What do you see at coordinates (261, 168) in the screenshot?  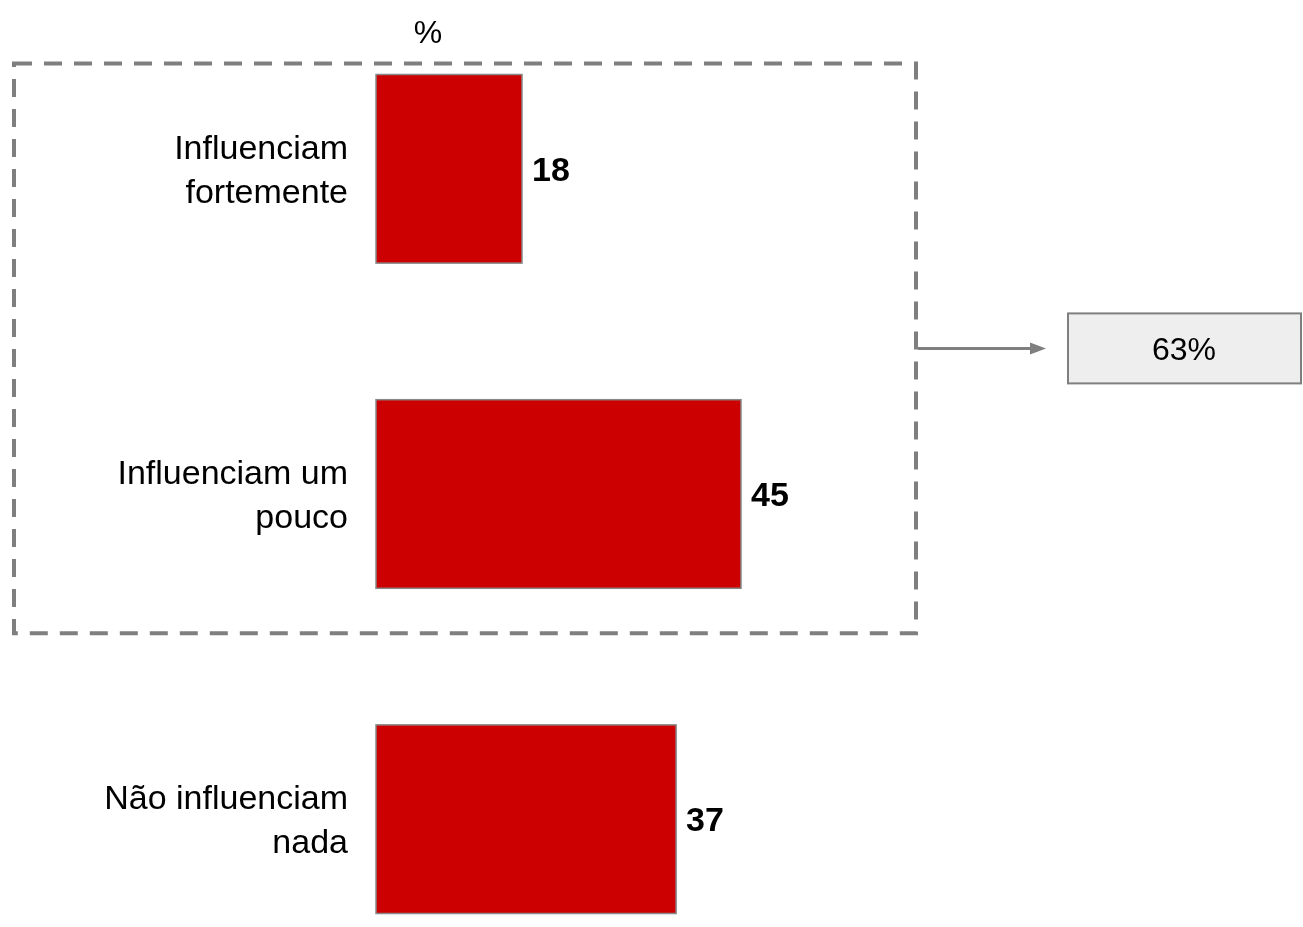 I see `y-tick-label: Influenciam fortemente` at bounding box center [261, 168].